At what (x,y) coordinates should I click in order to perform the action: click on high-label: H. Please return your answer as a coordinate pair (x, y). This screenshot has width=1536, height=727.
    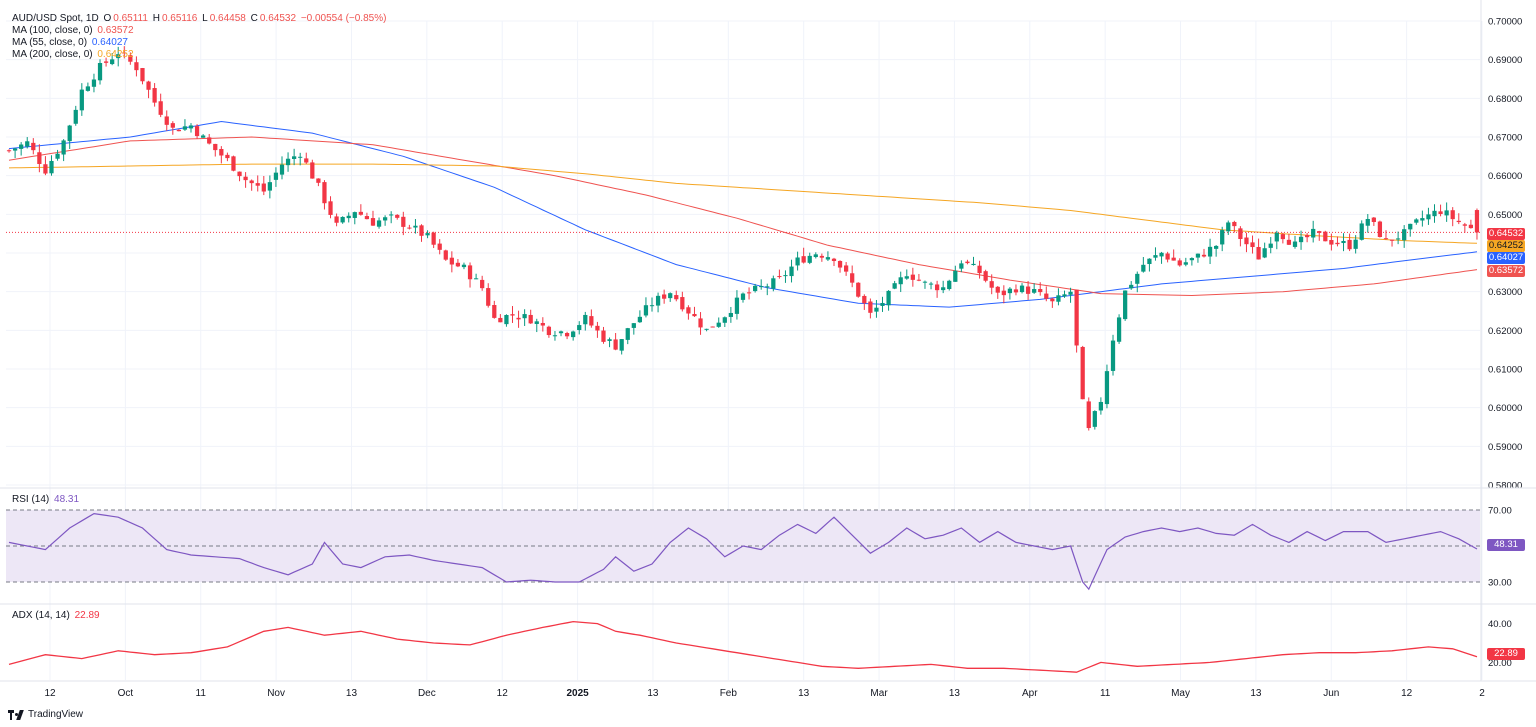
    Looking at the image, I should click on (156, 18).